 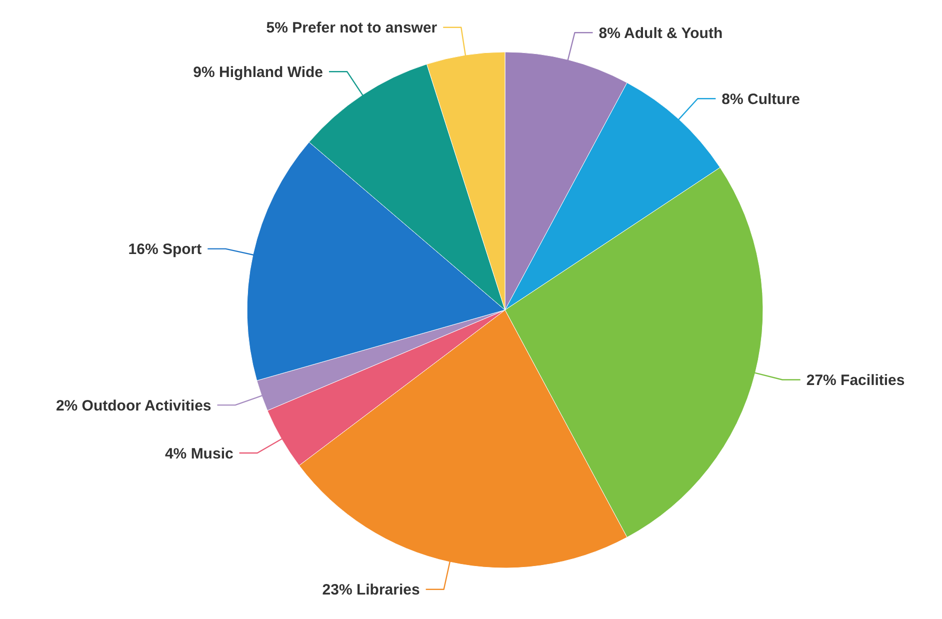 I want to click on slice-label: 23% Libraries, so click(x=371, y=590).